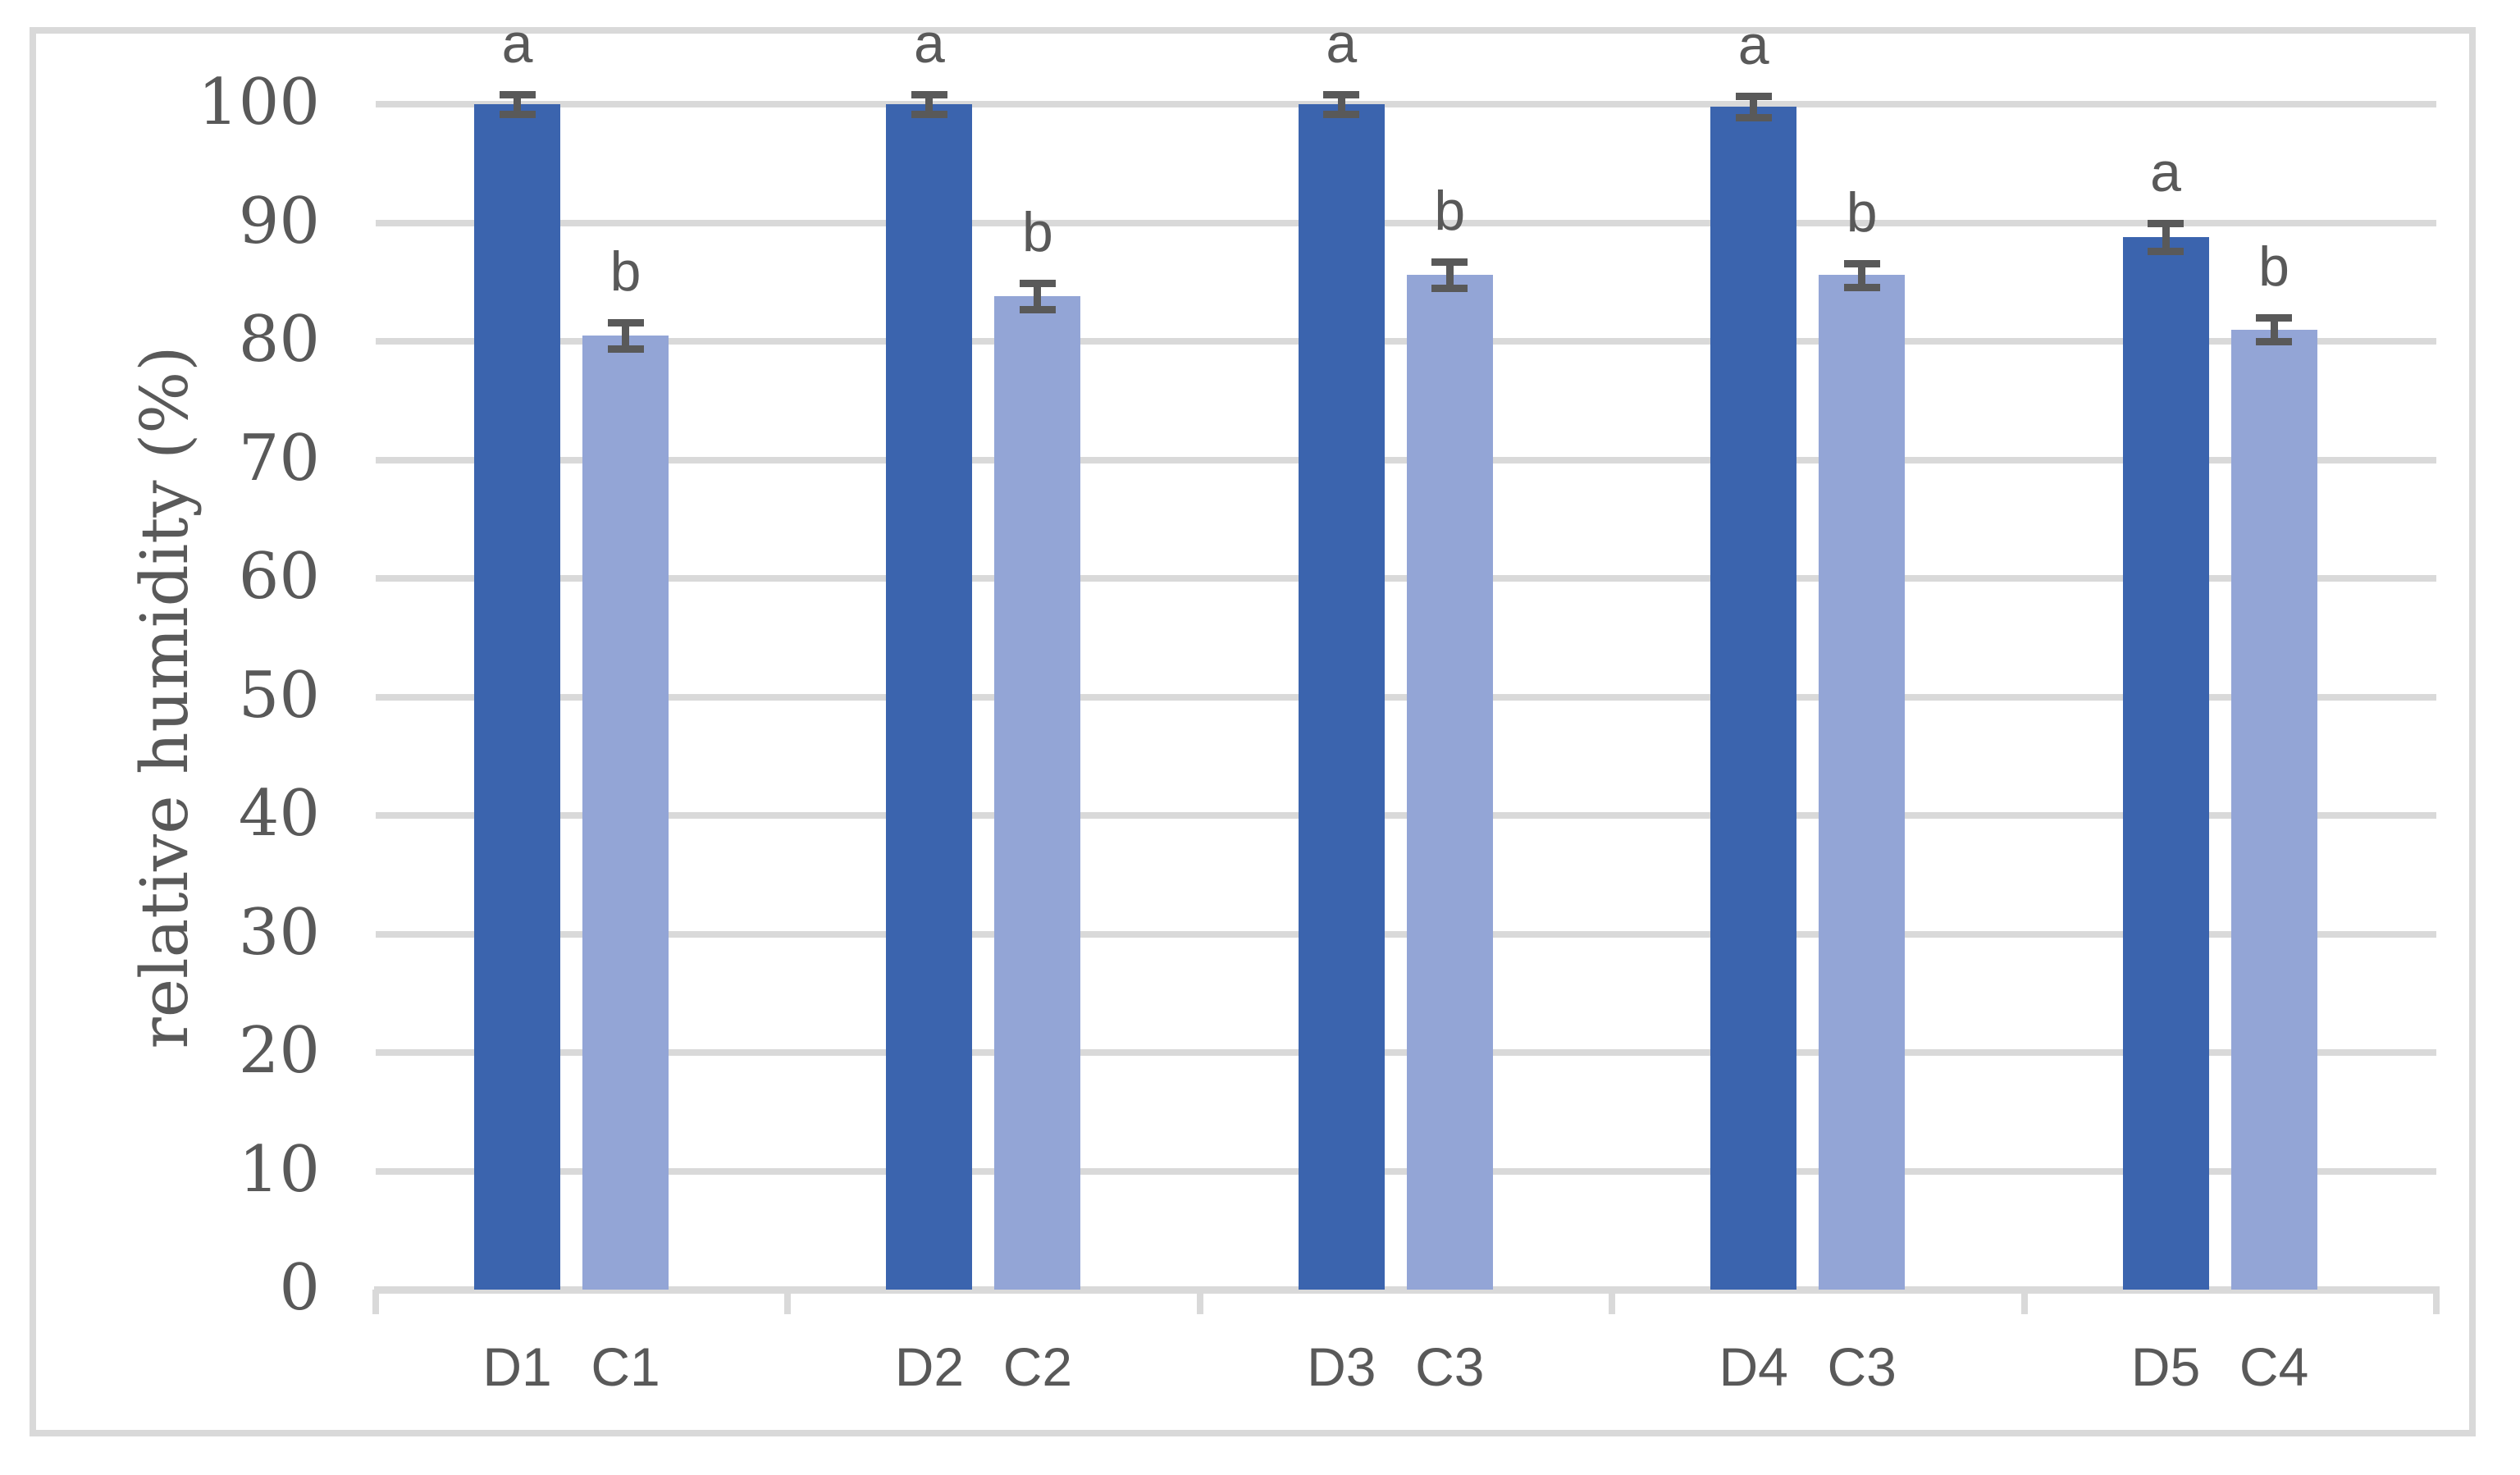 The width and height of the screenshot is (2520, 1475). Describe the element at coordinates (279, 577) in the screenshot. I see `y-tick-label: 60` at that location.